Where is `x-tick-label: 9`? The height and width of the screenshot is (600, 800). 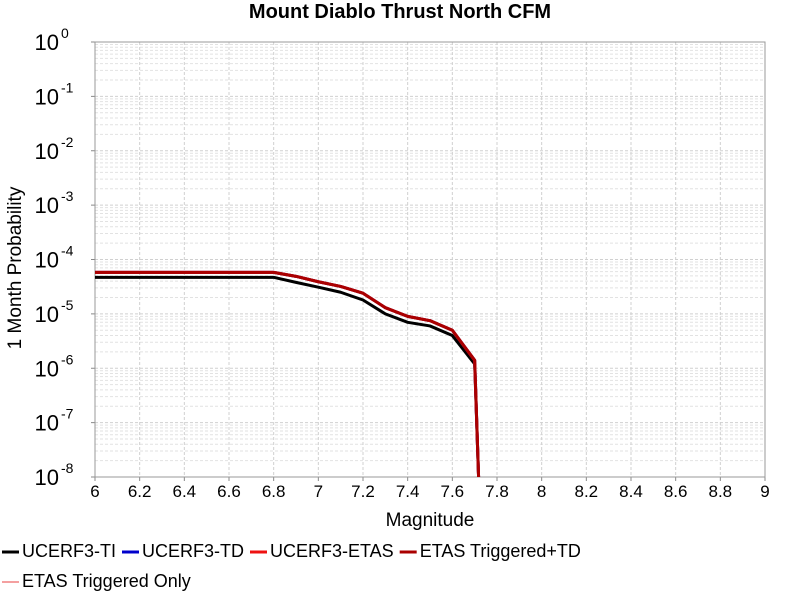
x-tick-label: 9 is located at coordinates (764, 491).